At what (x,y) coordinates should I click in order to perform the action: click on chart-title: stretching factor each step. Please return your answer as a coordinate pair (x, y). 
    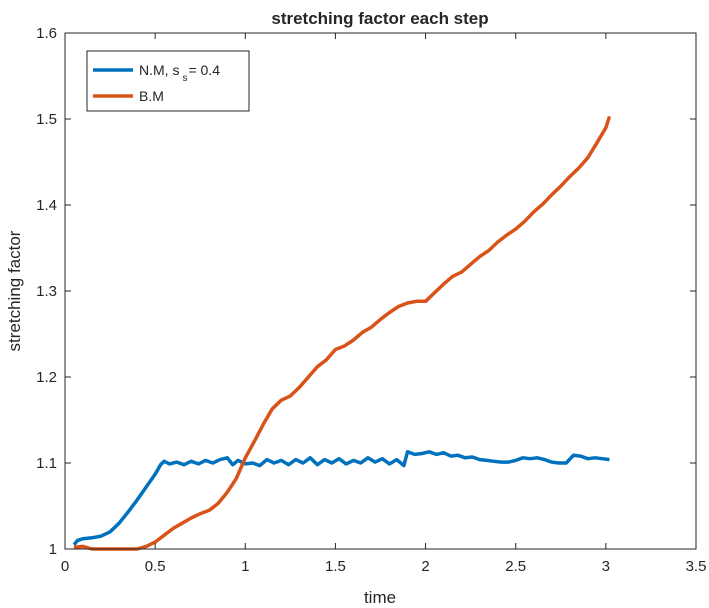
    Looking at the image, I should click on (379, 18).